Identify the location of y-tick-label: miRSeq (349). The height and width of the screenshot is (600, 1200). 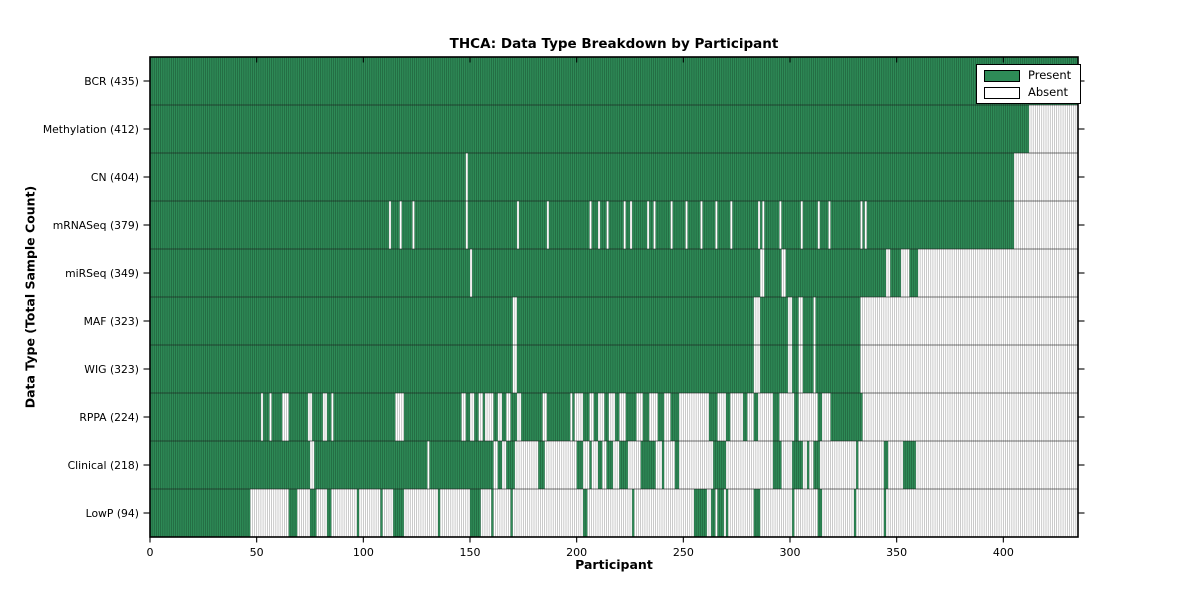
(102, 273).